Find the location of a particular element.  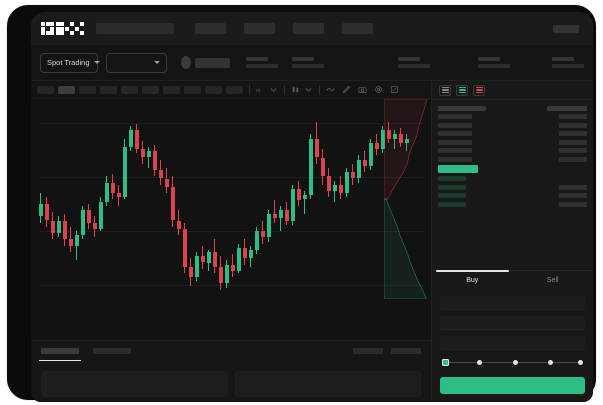

order-amount-field is located at coordinates (512, 323).